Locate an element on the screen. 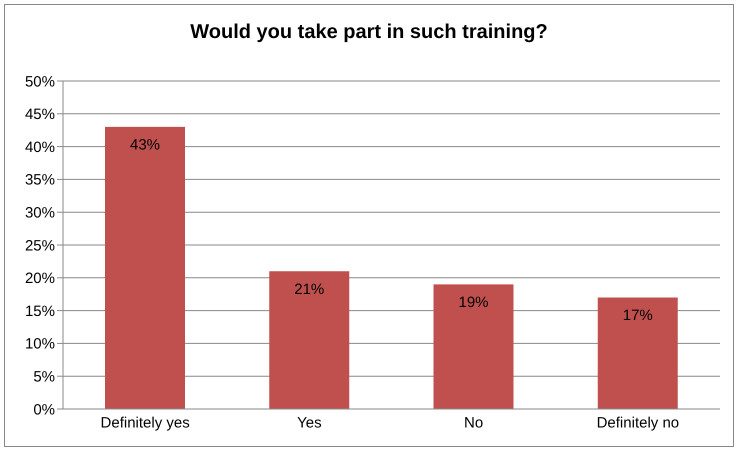 This screenshot has width=738, height=451. data-label: 21% is located at coordinates (309, 289).